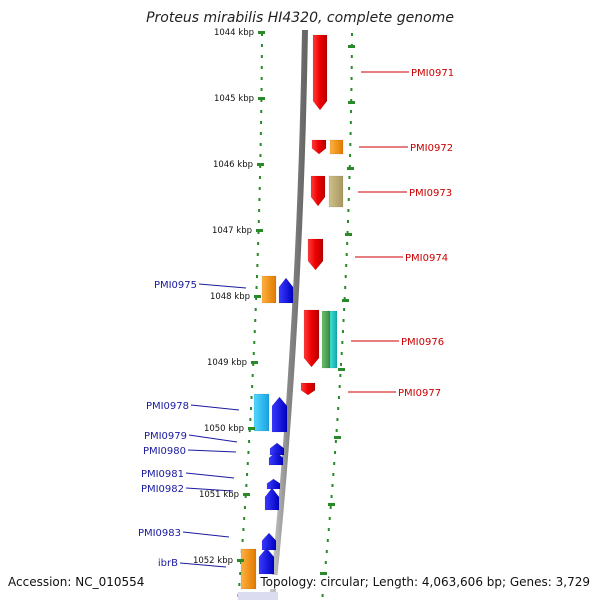 The width and height of the screenshot is (600, 600). Describe the element at coordinates (320, 72) in the screenshot. I see `gene-PMI0971-arrow` at that location.